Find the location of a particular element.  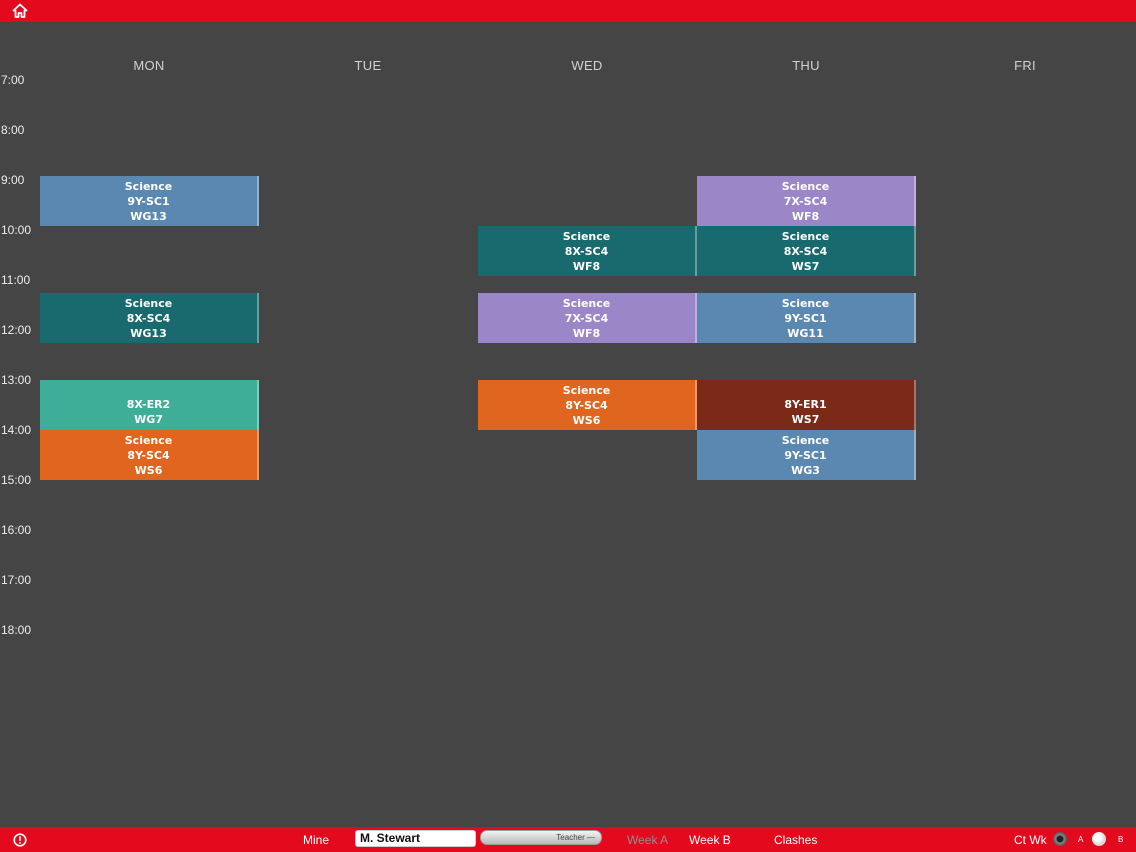

current-week-label: Ct Wk is located at coordinates (1030, 840).